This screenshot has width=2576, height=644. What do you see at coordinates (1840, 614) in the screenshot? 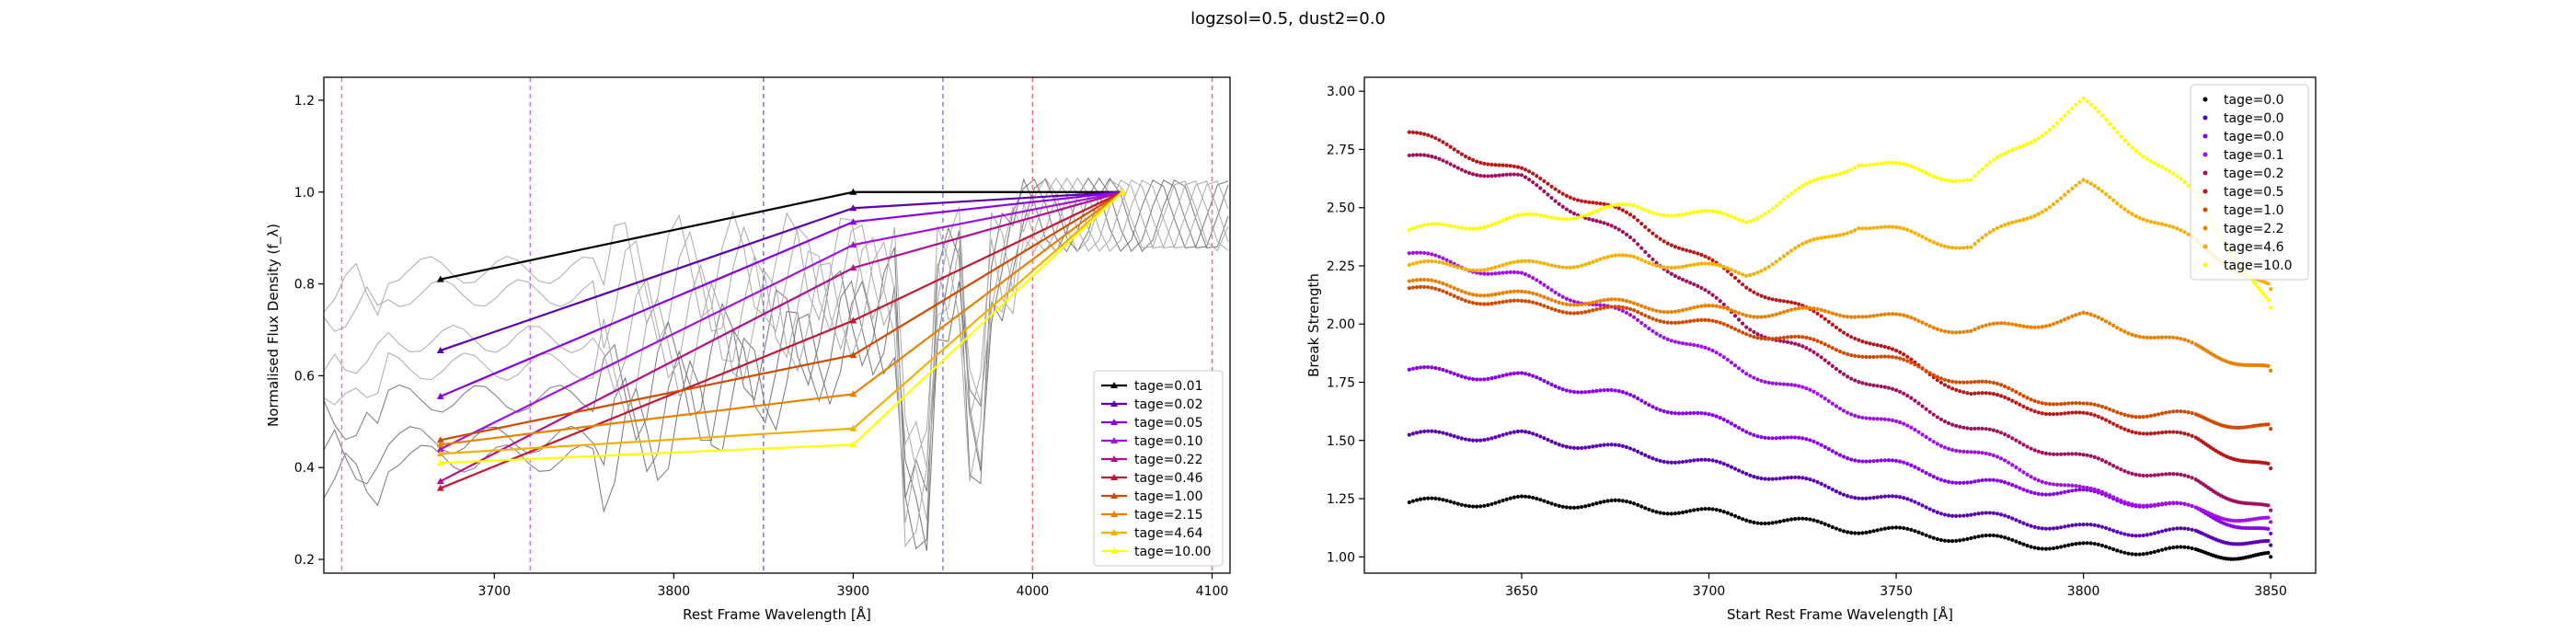
I see `x-axis-label: Start Rest Frame Wavelength [Å]` at bounding box center [1840, 614].